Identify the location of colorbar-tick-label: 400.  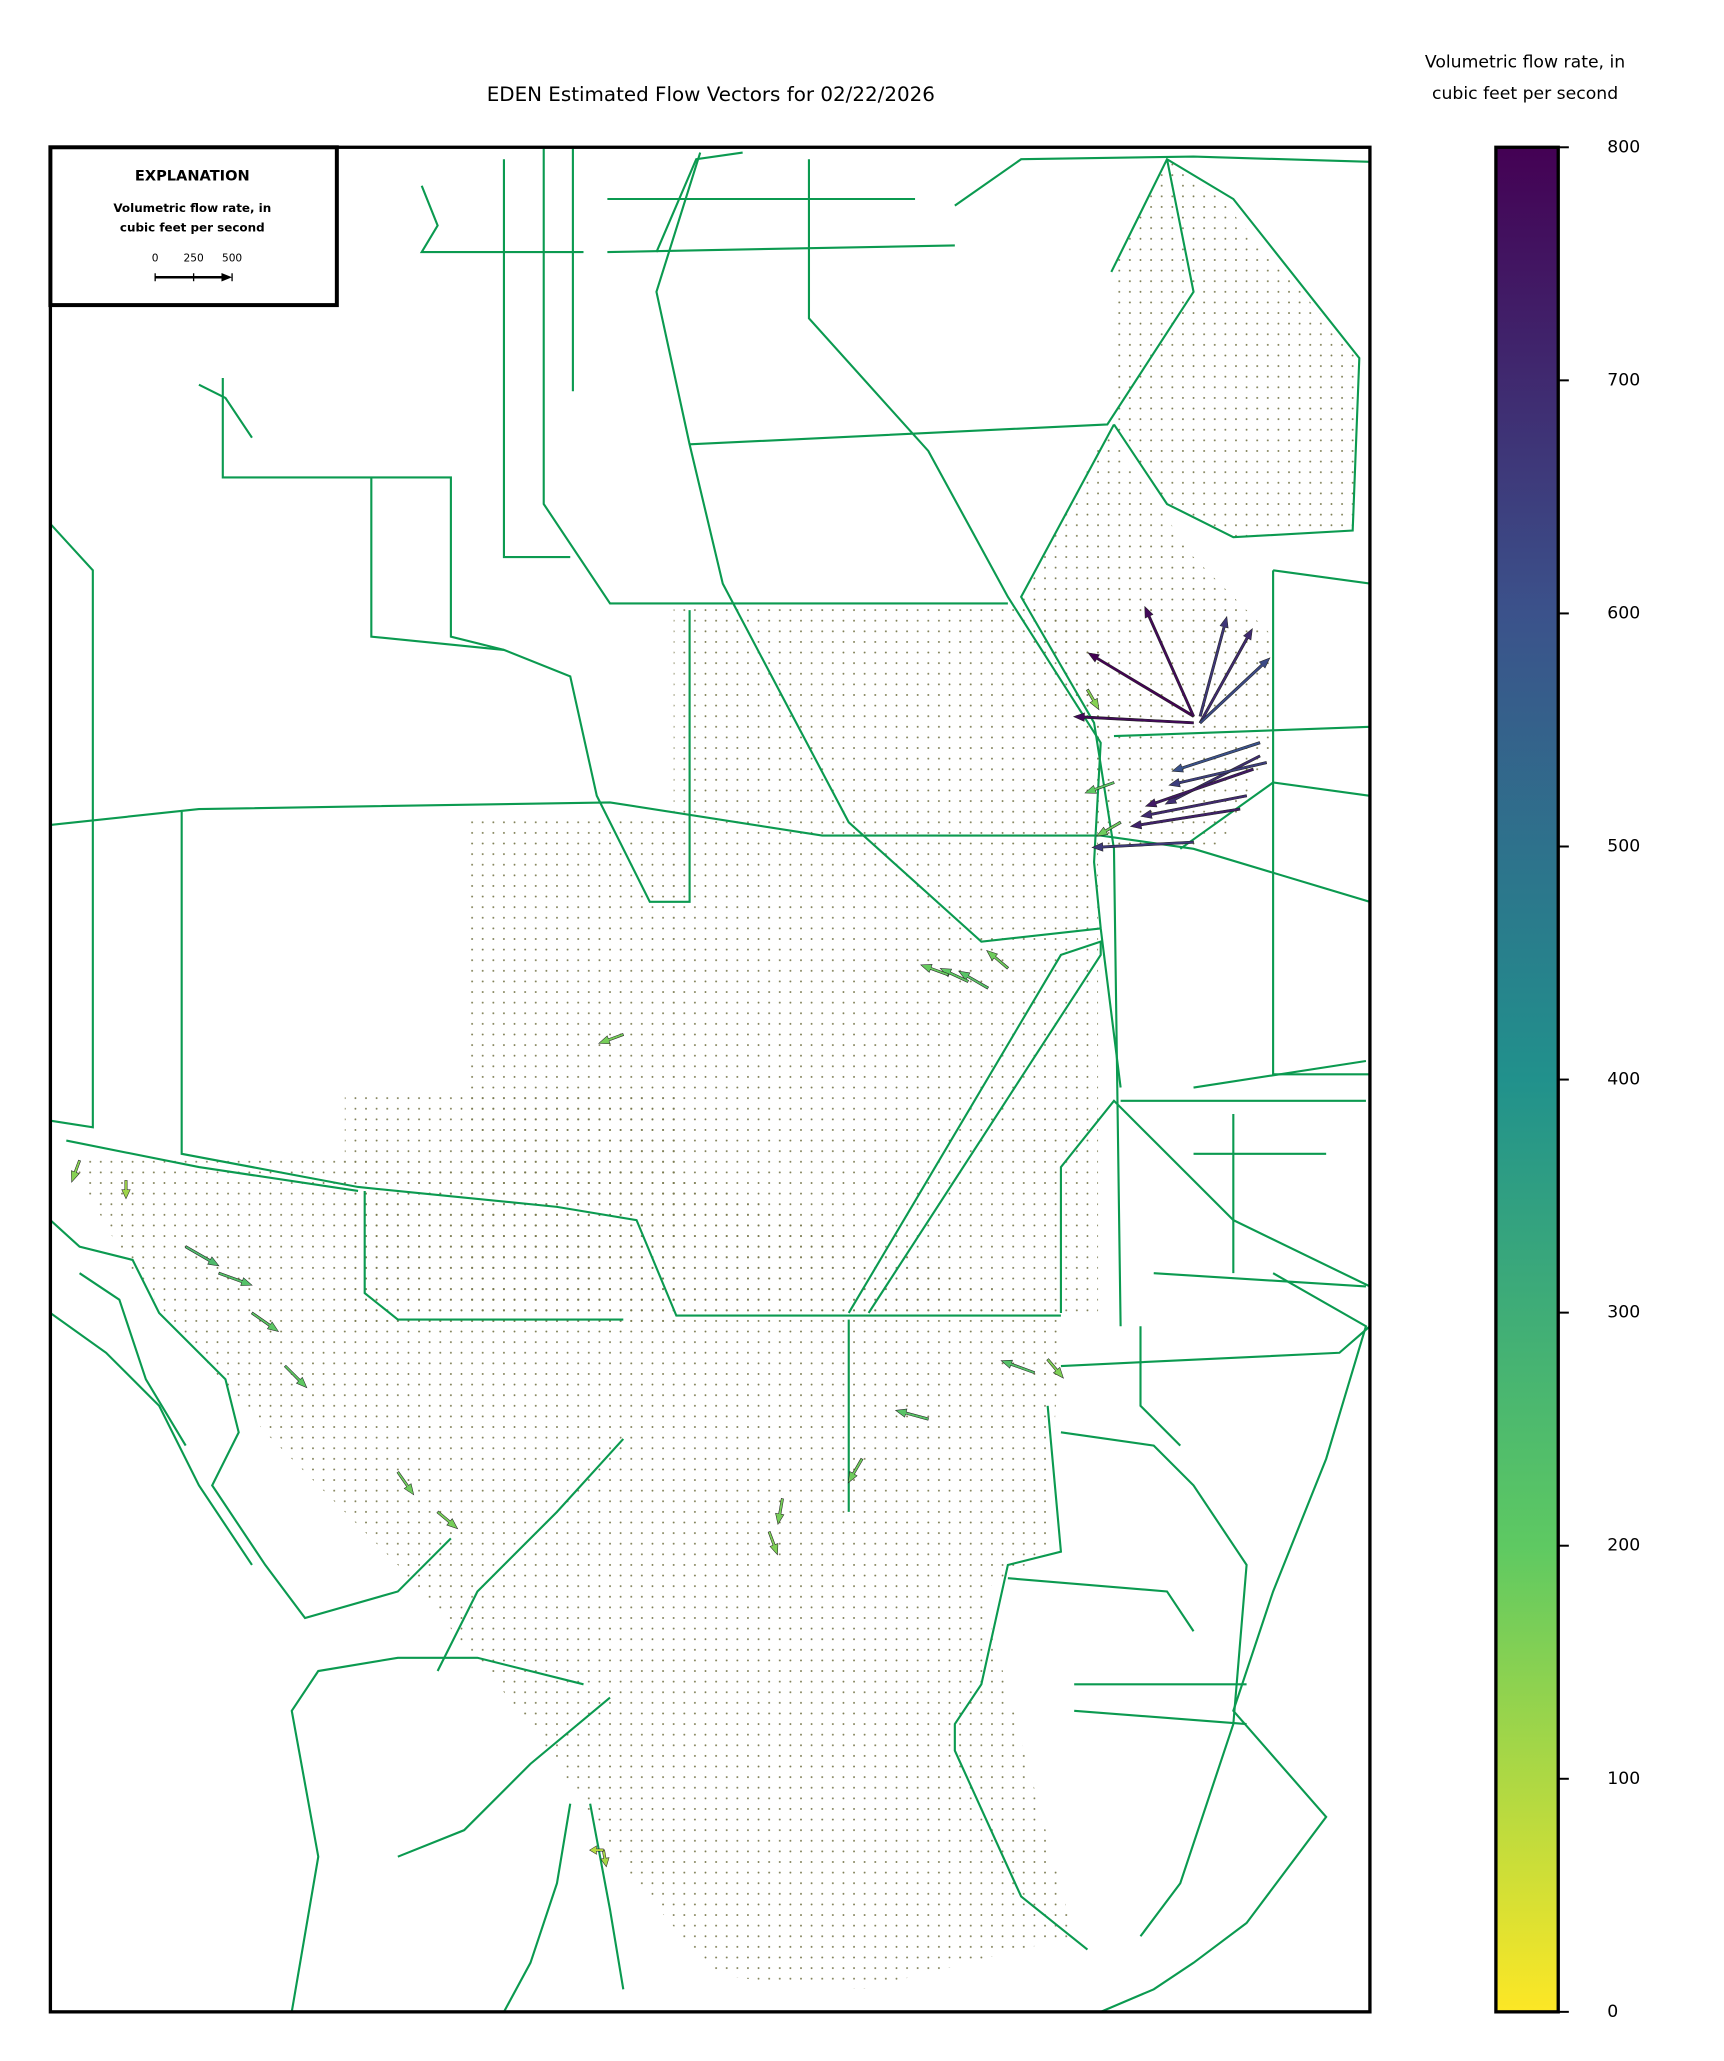
(1623, 1080).